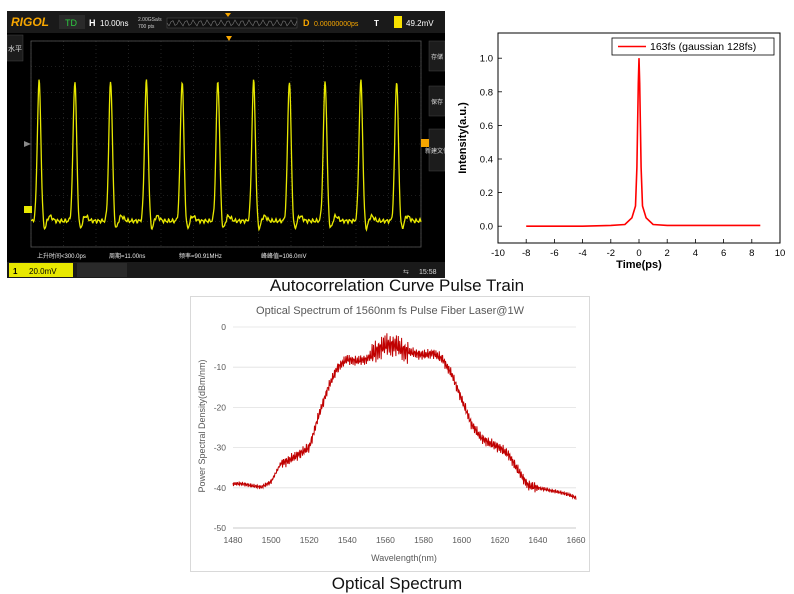  I want to click on menu-storage-button, so click(436, 56).